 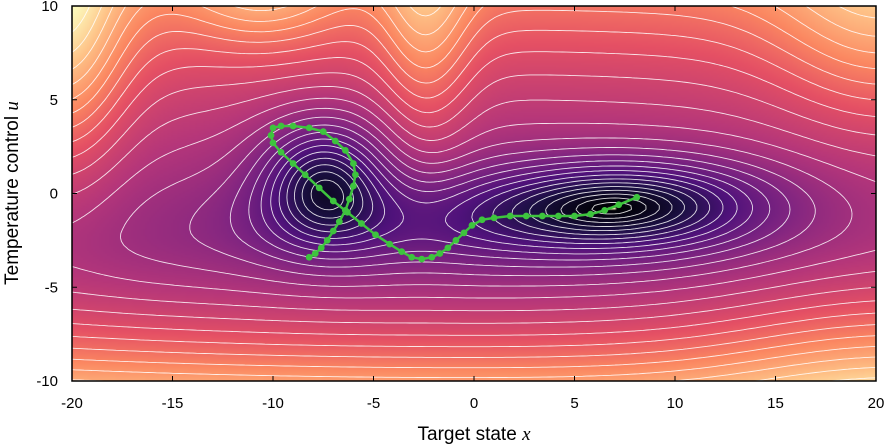 I want to click on y-tick-label: 0, so click(x=54, y=194).